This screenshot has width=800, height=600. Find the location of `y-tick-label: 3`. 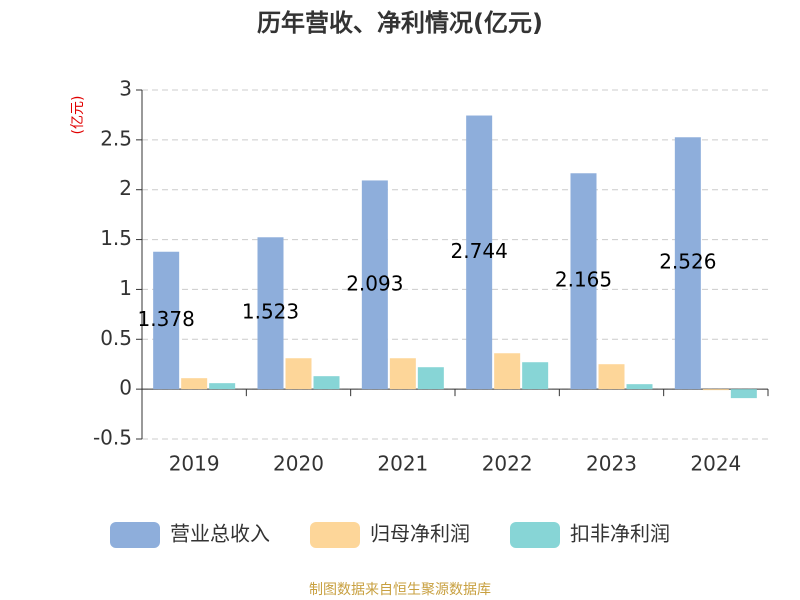

y-tick-label: 3 is located at coordinates (125, 89).